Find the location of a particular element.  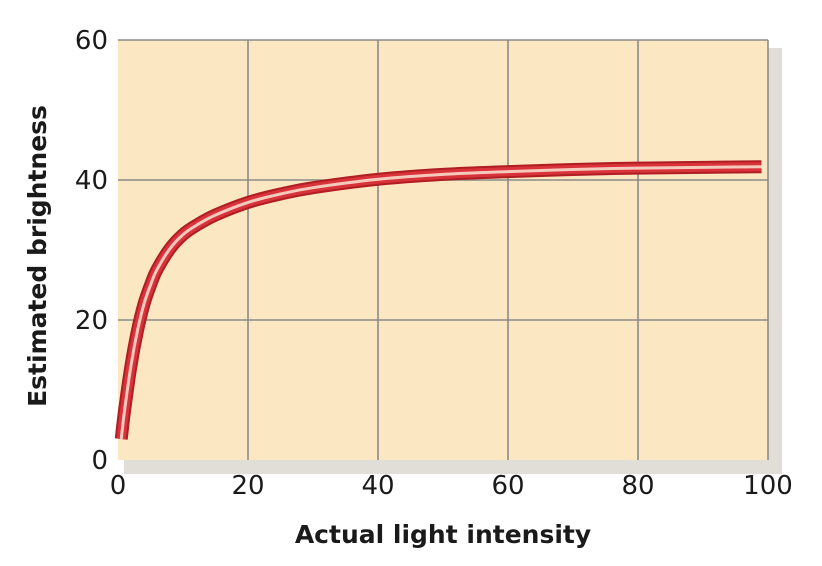

x-axis-title: Actual light intensity is located at coordinates (443, 534).